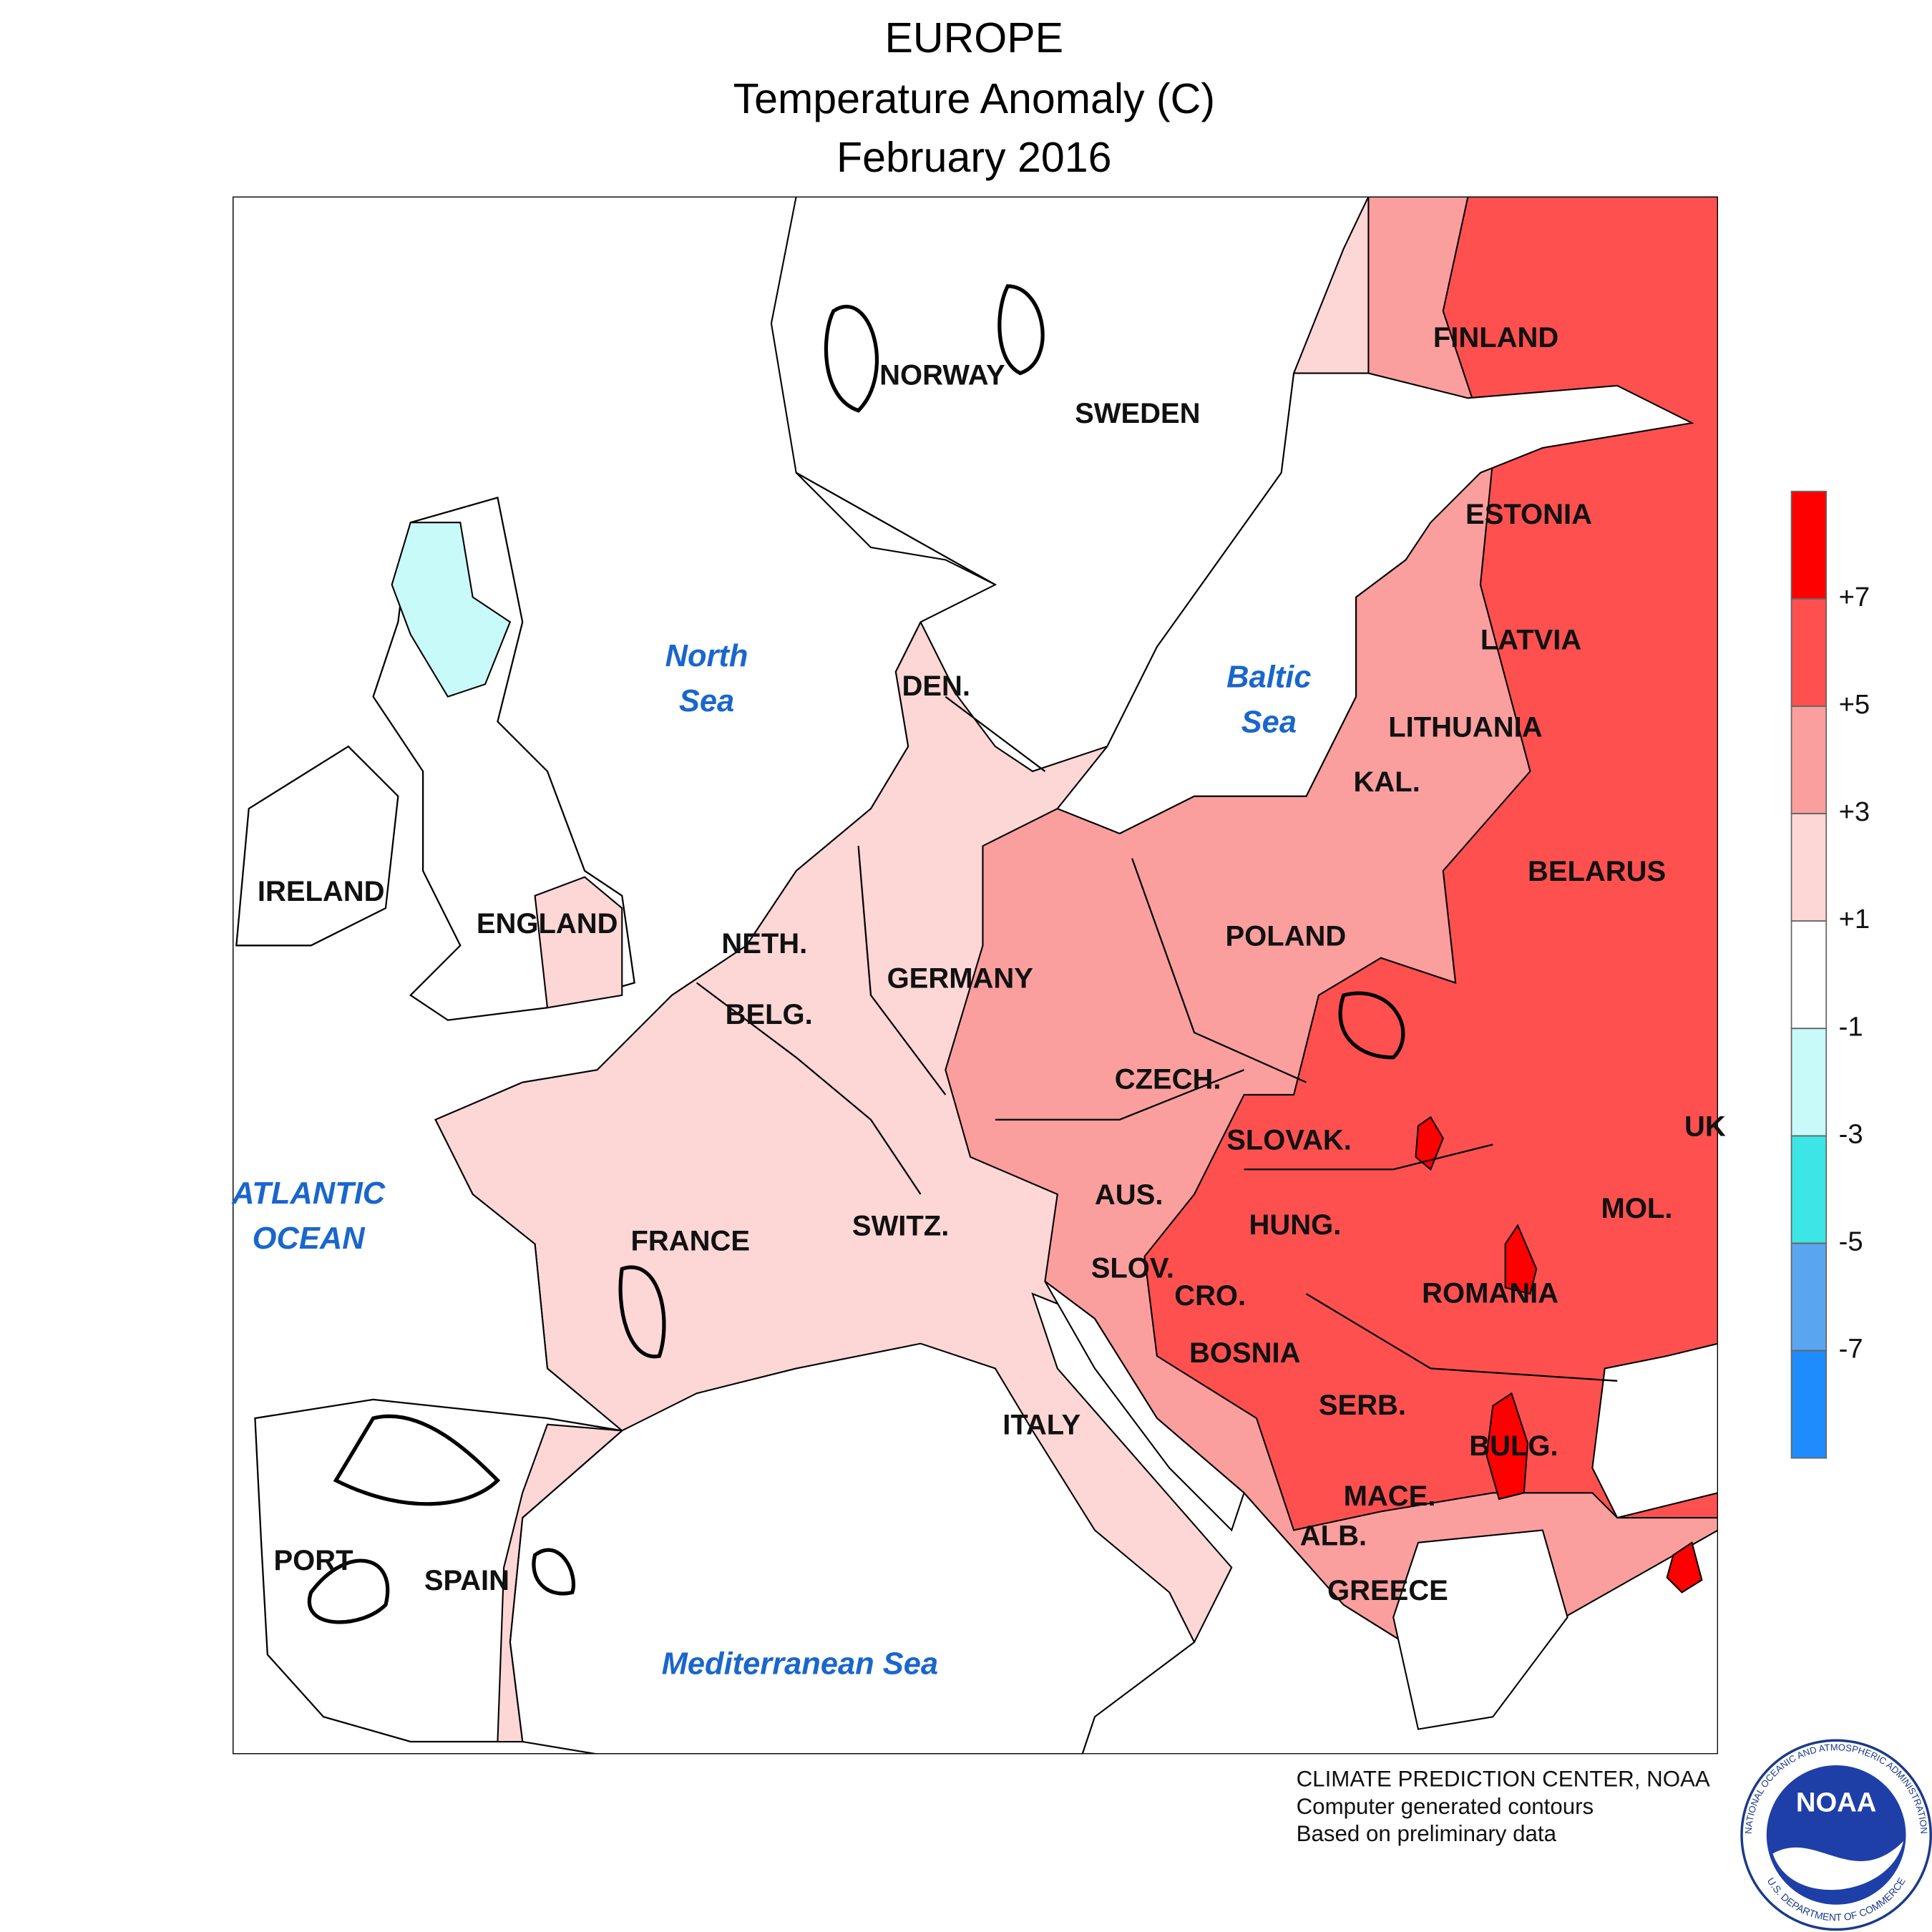  What do you see at coordinates (308, 1193) in the screenshot?
I see `sea-label: ATLANTIC` at bounding box center [308, 1193].